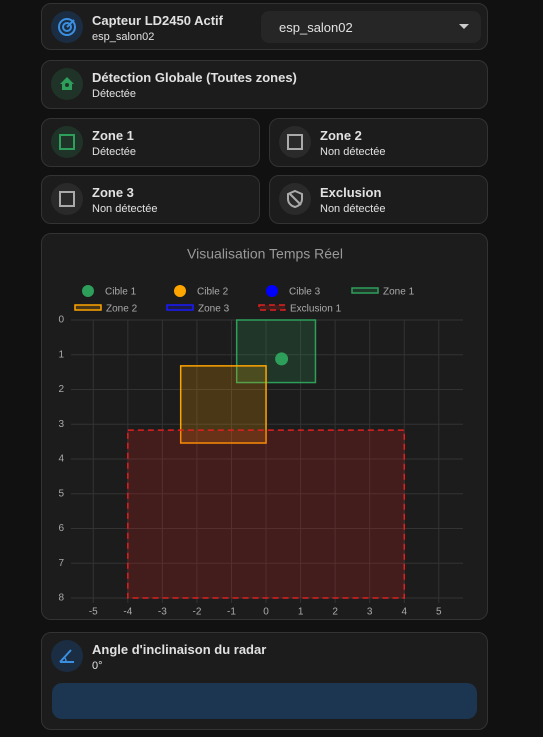  I want to click on y-tick-label: 7, so click(61, 563).